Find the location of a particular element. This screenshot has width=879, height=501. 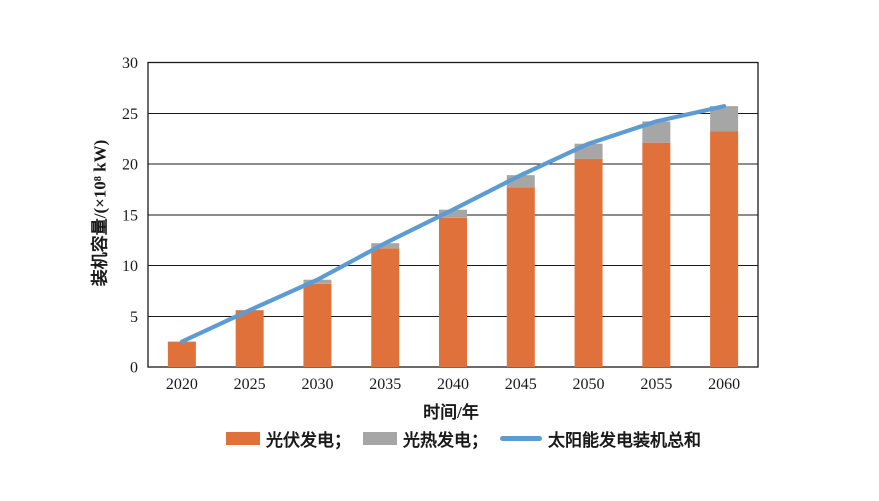

legend-label: 太阳能发电装机总和 is located at coordinates (624, 440).